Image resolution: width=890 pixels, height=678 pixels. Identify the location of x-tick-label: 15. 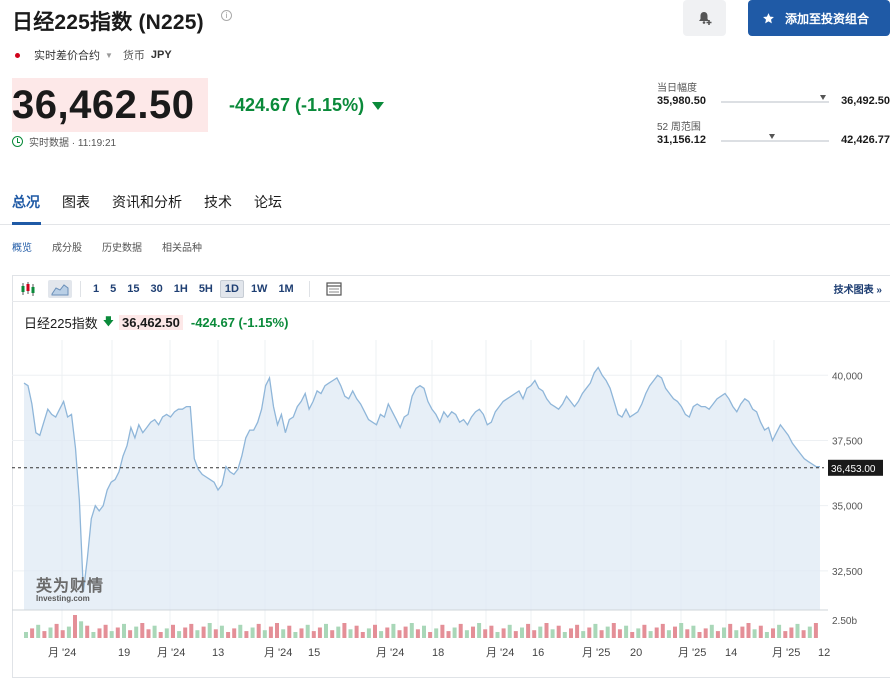
(314, 653).